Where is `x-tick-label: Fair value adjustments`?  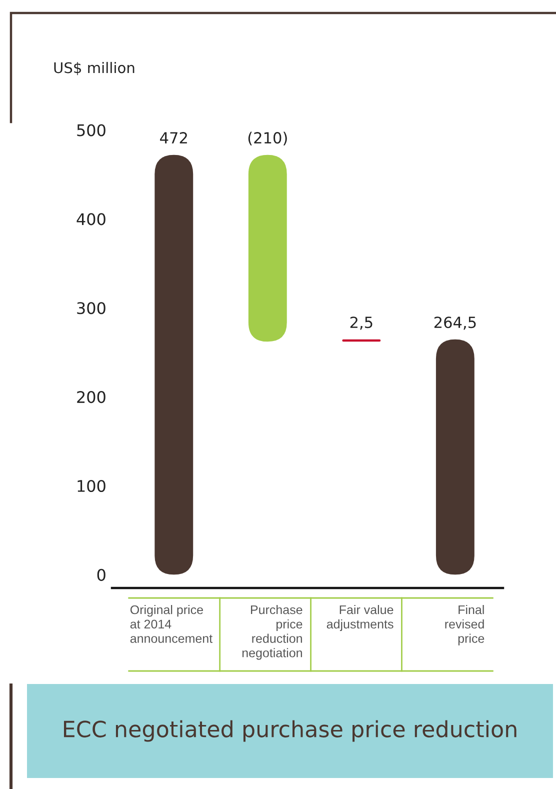
x-tick-label: Fair value adjustments is located at coordinates (360, 618).